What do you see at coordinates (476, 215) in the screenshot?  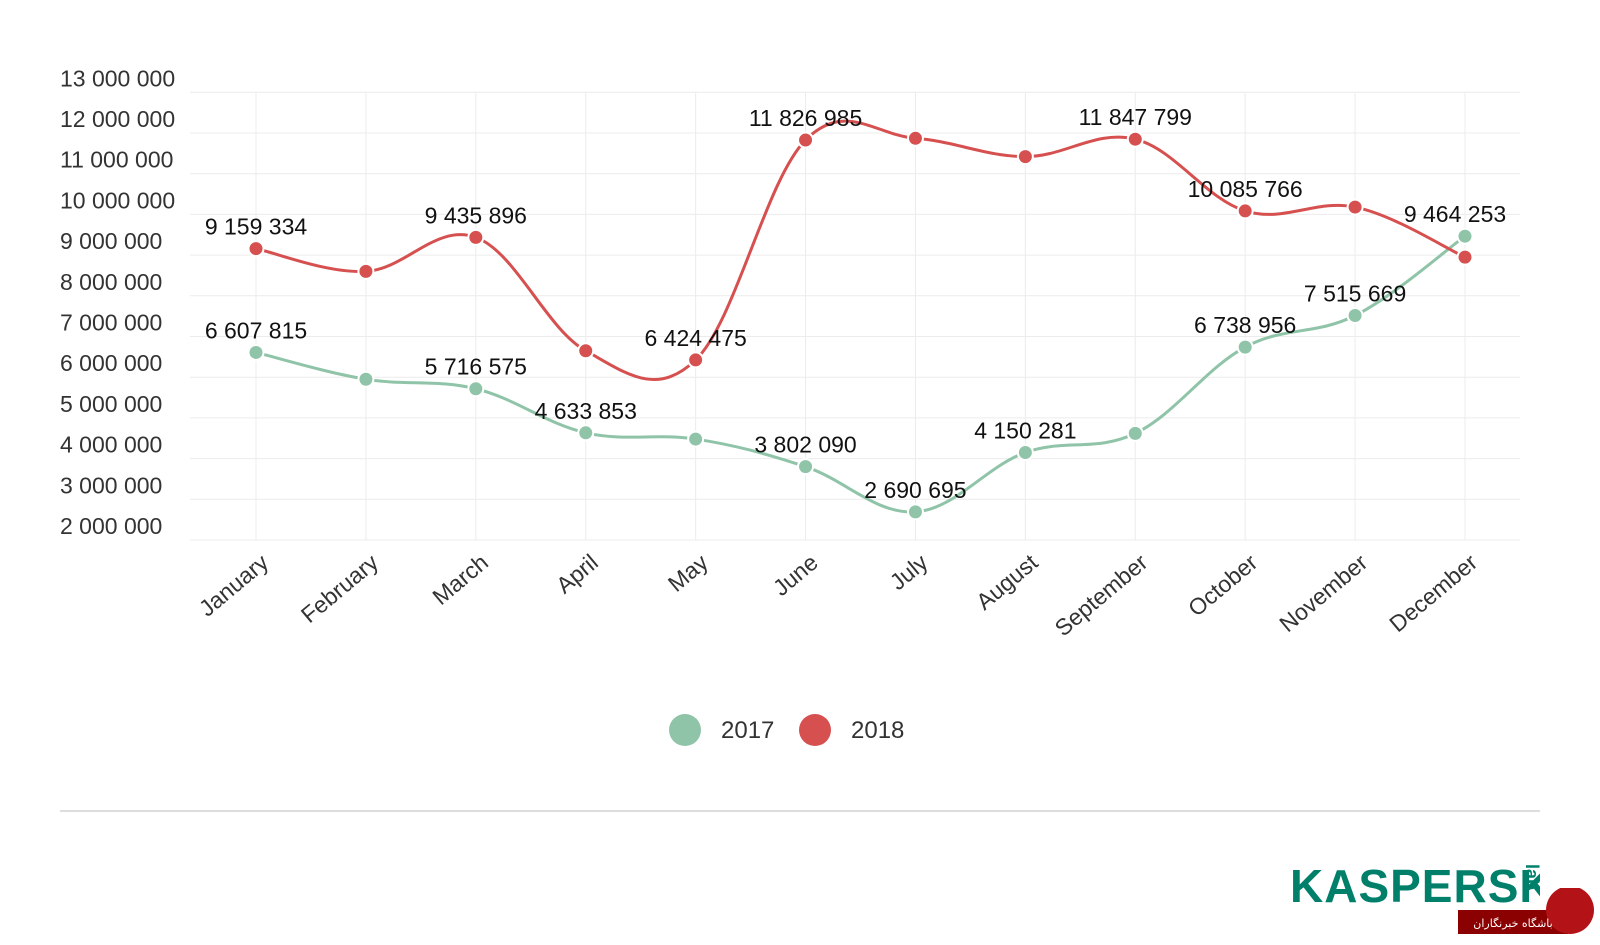 I see `data-label-2018: 9 435 896` at bounding box center [476, 215].